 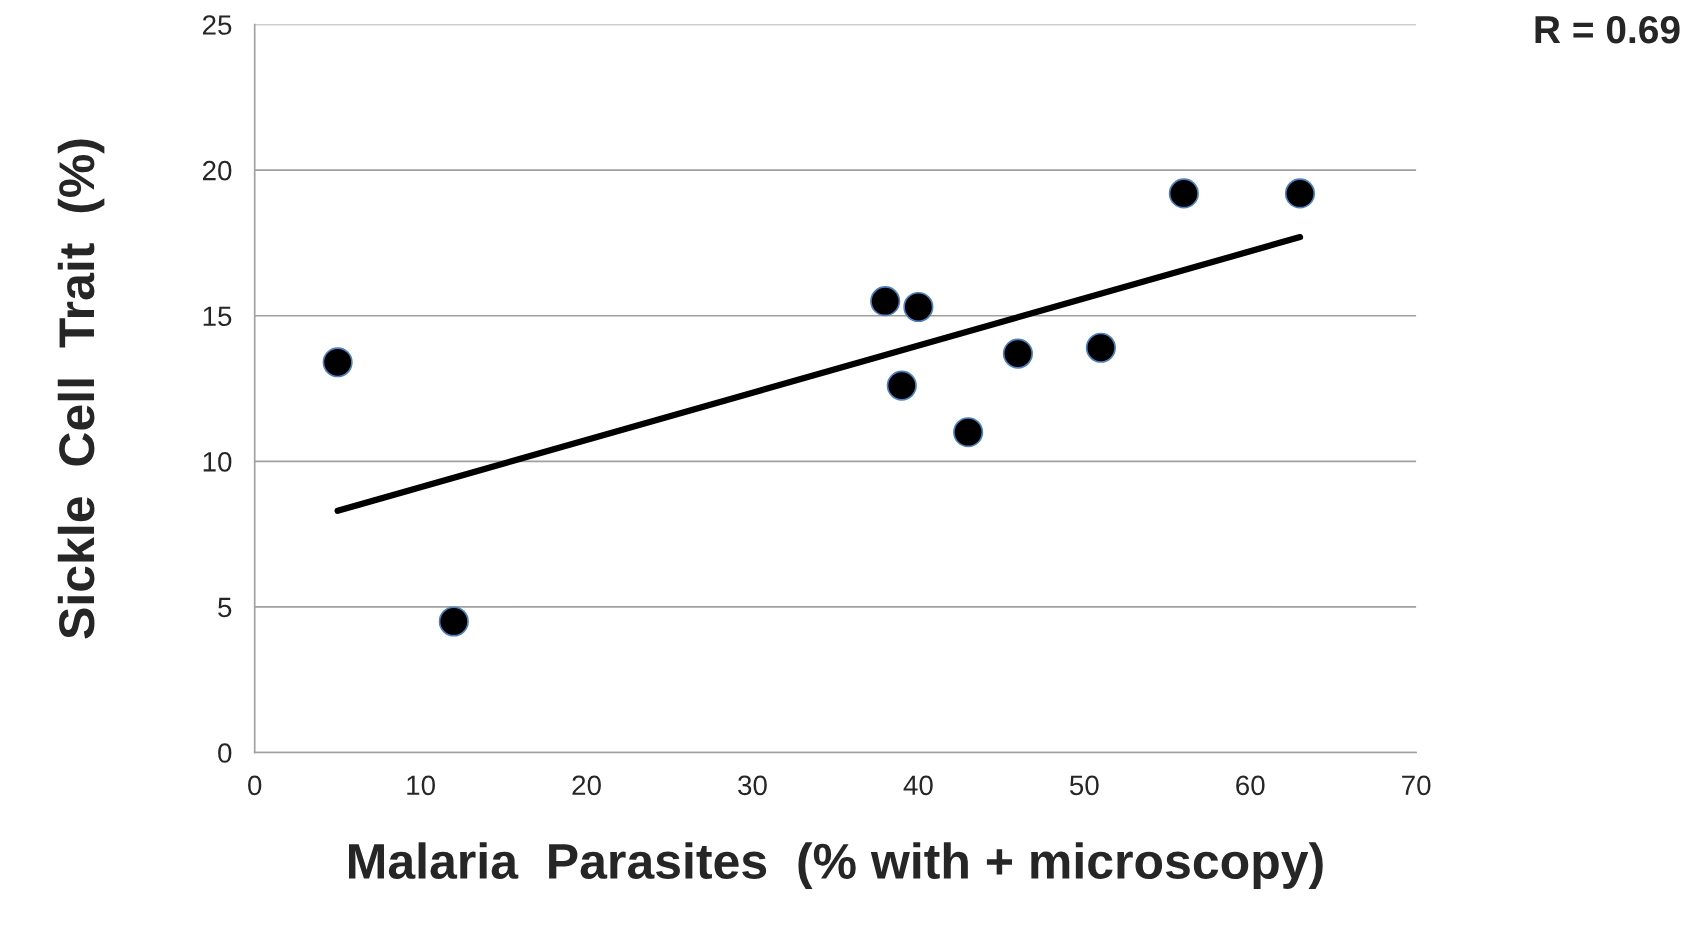 What do you see at coordinates (752, 785) in the screenshot?
I see `x-tick-label: 30` at bounding box center [752, 785].